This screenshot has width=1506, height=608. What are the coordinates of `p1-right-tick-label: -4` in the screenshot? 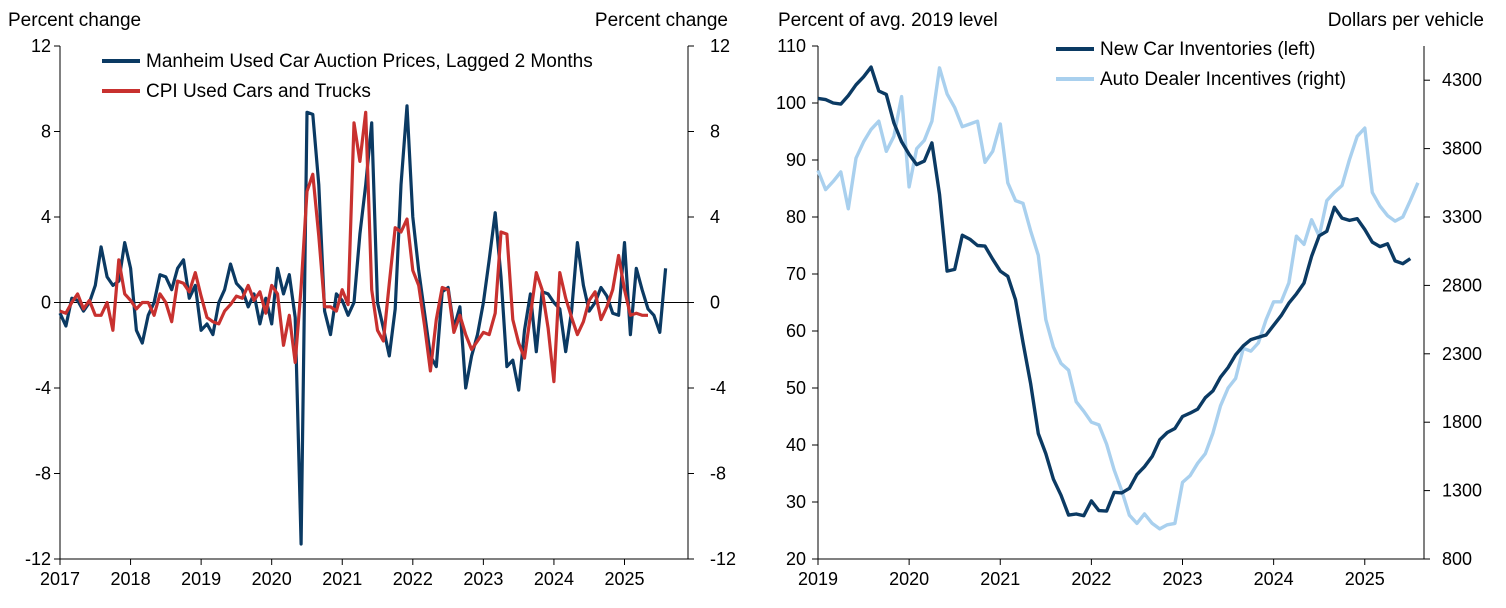 It's located at (718, 388).